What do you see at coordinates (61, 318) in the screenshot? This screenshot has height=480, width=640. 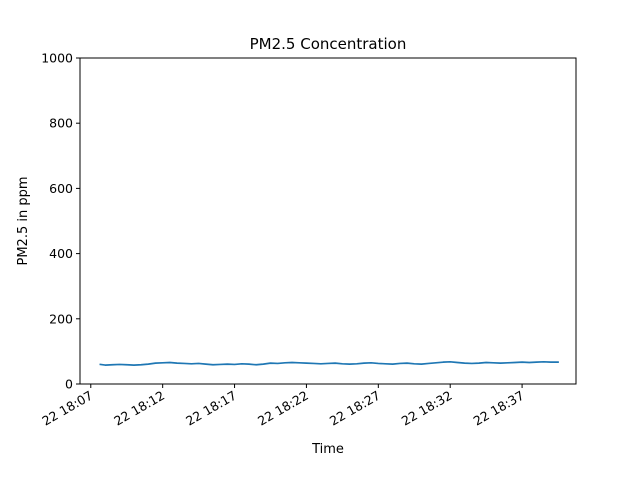 I see `y-tick-label: 200` at bounding box center [61, 318].